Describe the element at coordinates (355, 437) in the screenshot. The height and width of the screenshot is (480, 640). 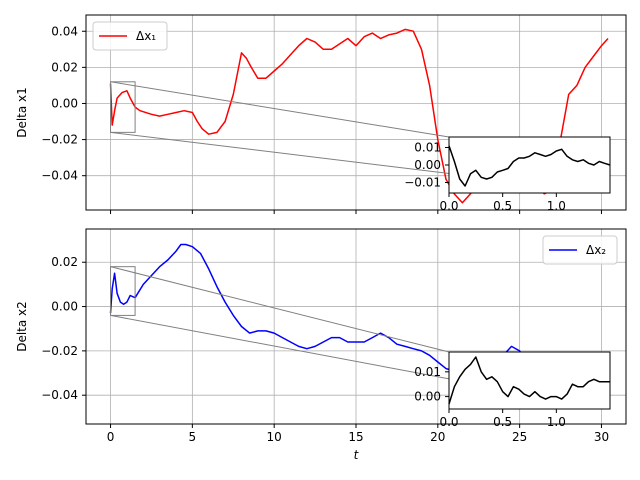
I see `x-tick-label: 15` at that location.